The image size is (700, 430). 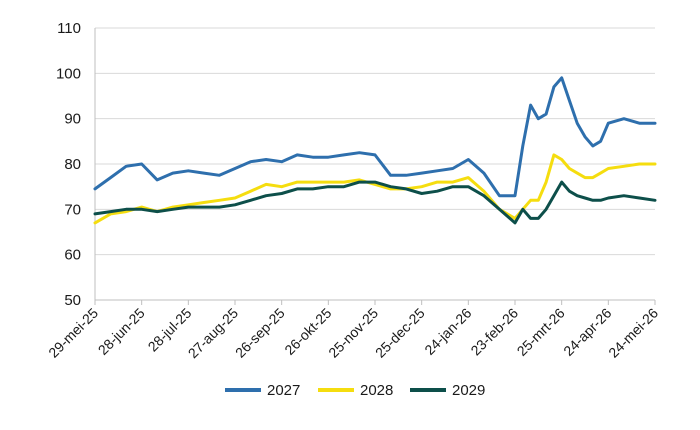 I want to click on y-tick-label: 90, so click(x=72, y=119).